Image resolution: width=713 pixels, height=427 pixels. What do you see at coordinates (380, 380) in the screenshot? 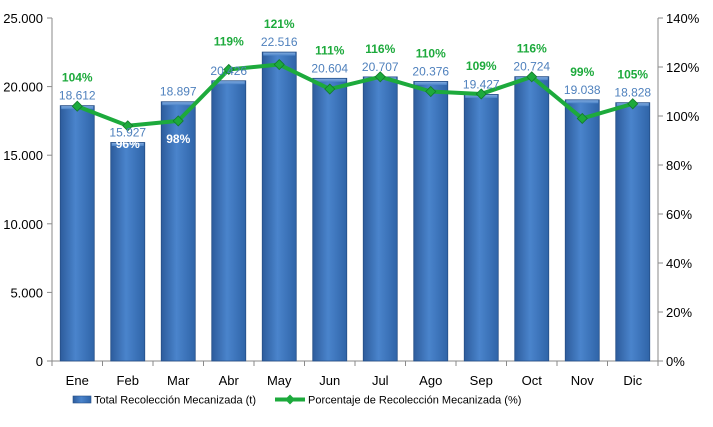
I see `x-tick-label: Jul` at bounding box center [380, 380].